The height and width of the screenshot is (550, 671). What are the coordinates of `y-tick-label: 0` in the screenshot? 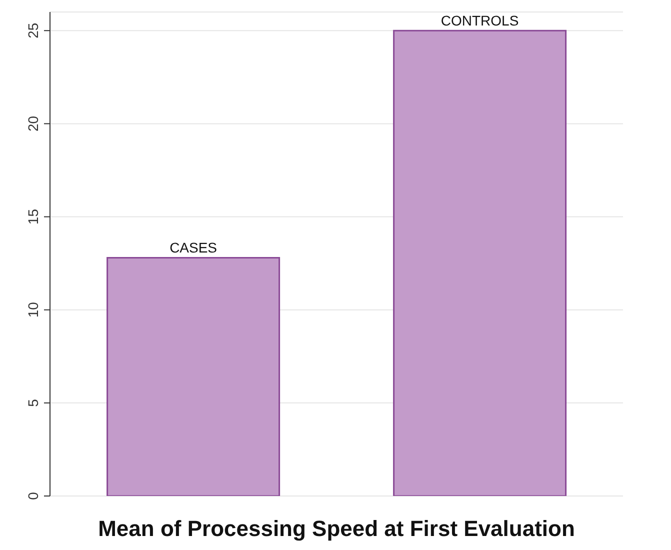 It's located at (33, 496).